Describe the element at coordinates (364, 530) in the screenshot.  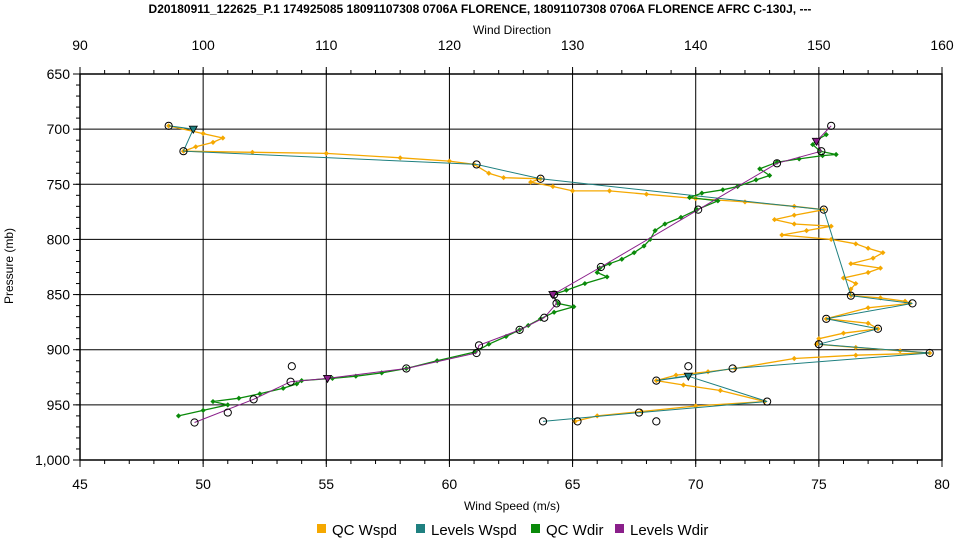
I see `legend-label: QC Wspd` at that location.